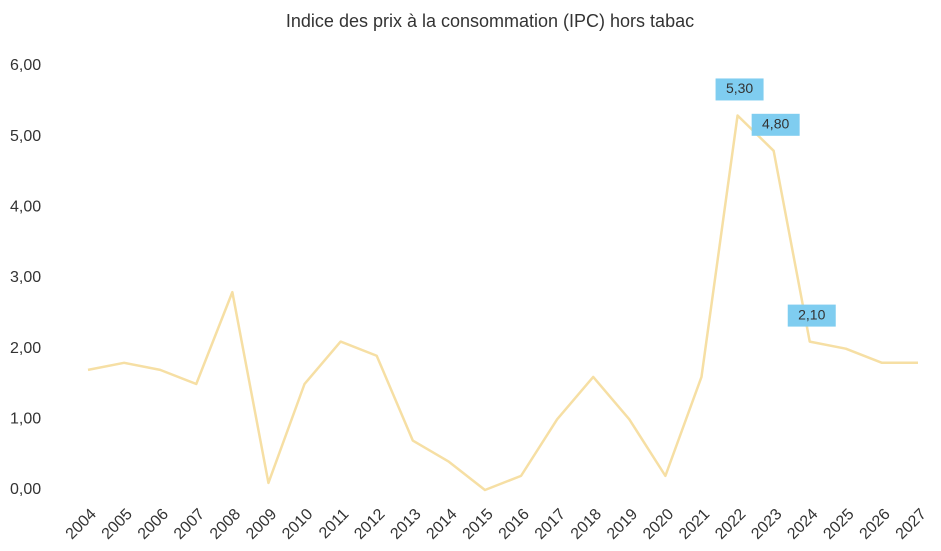 The image size is (941, 551). Describe the element at coordinates (25, 207) in the screenshot. I see `y-tick-label: 4,00` at that location.